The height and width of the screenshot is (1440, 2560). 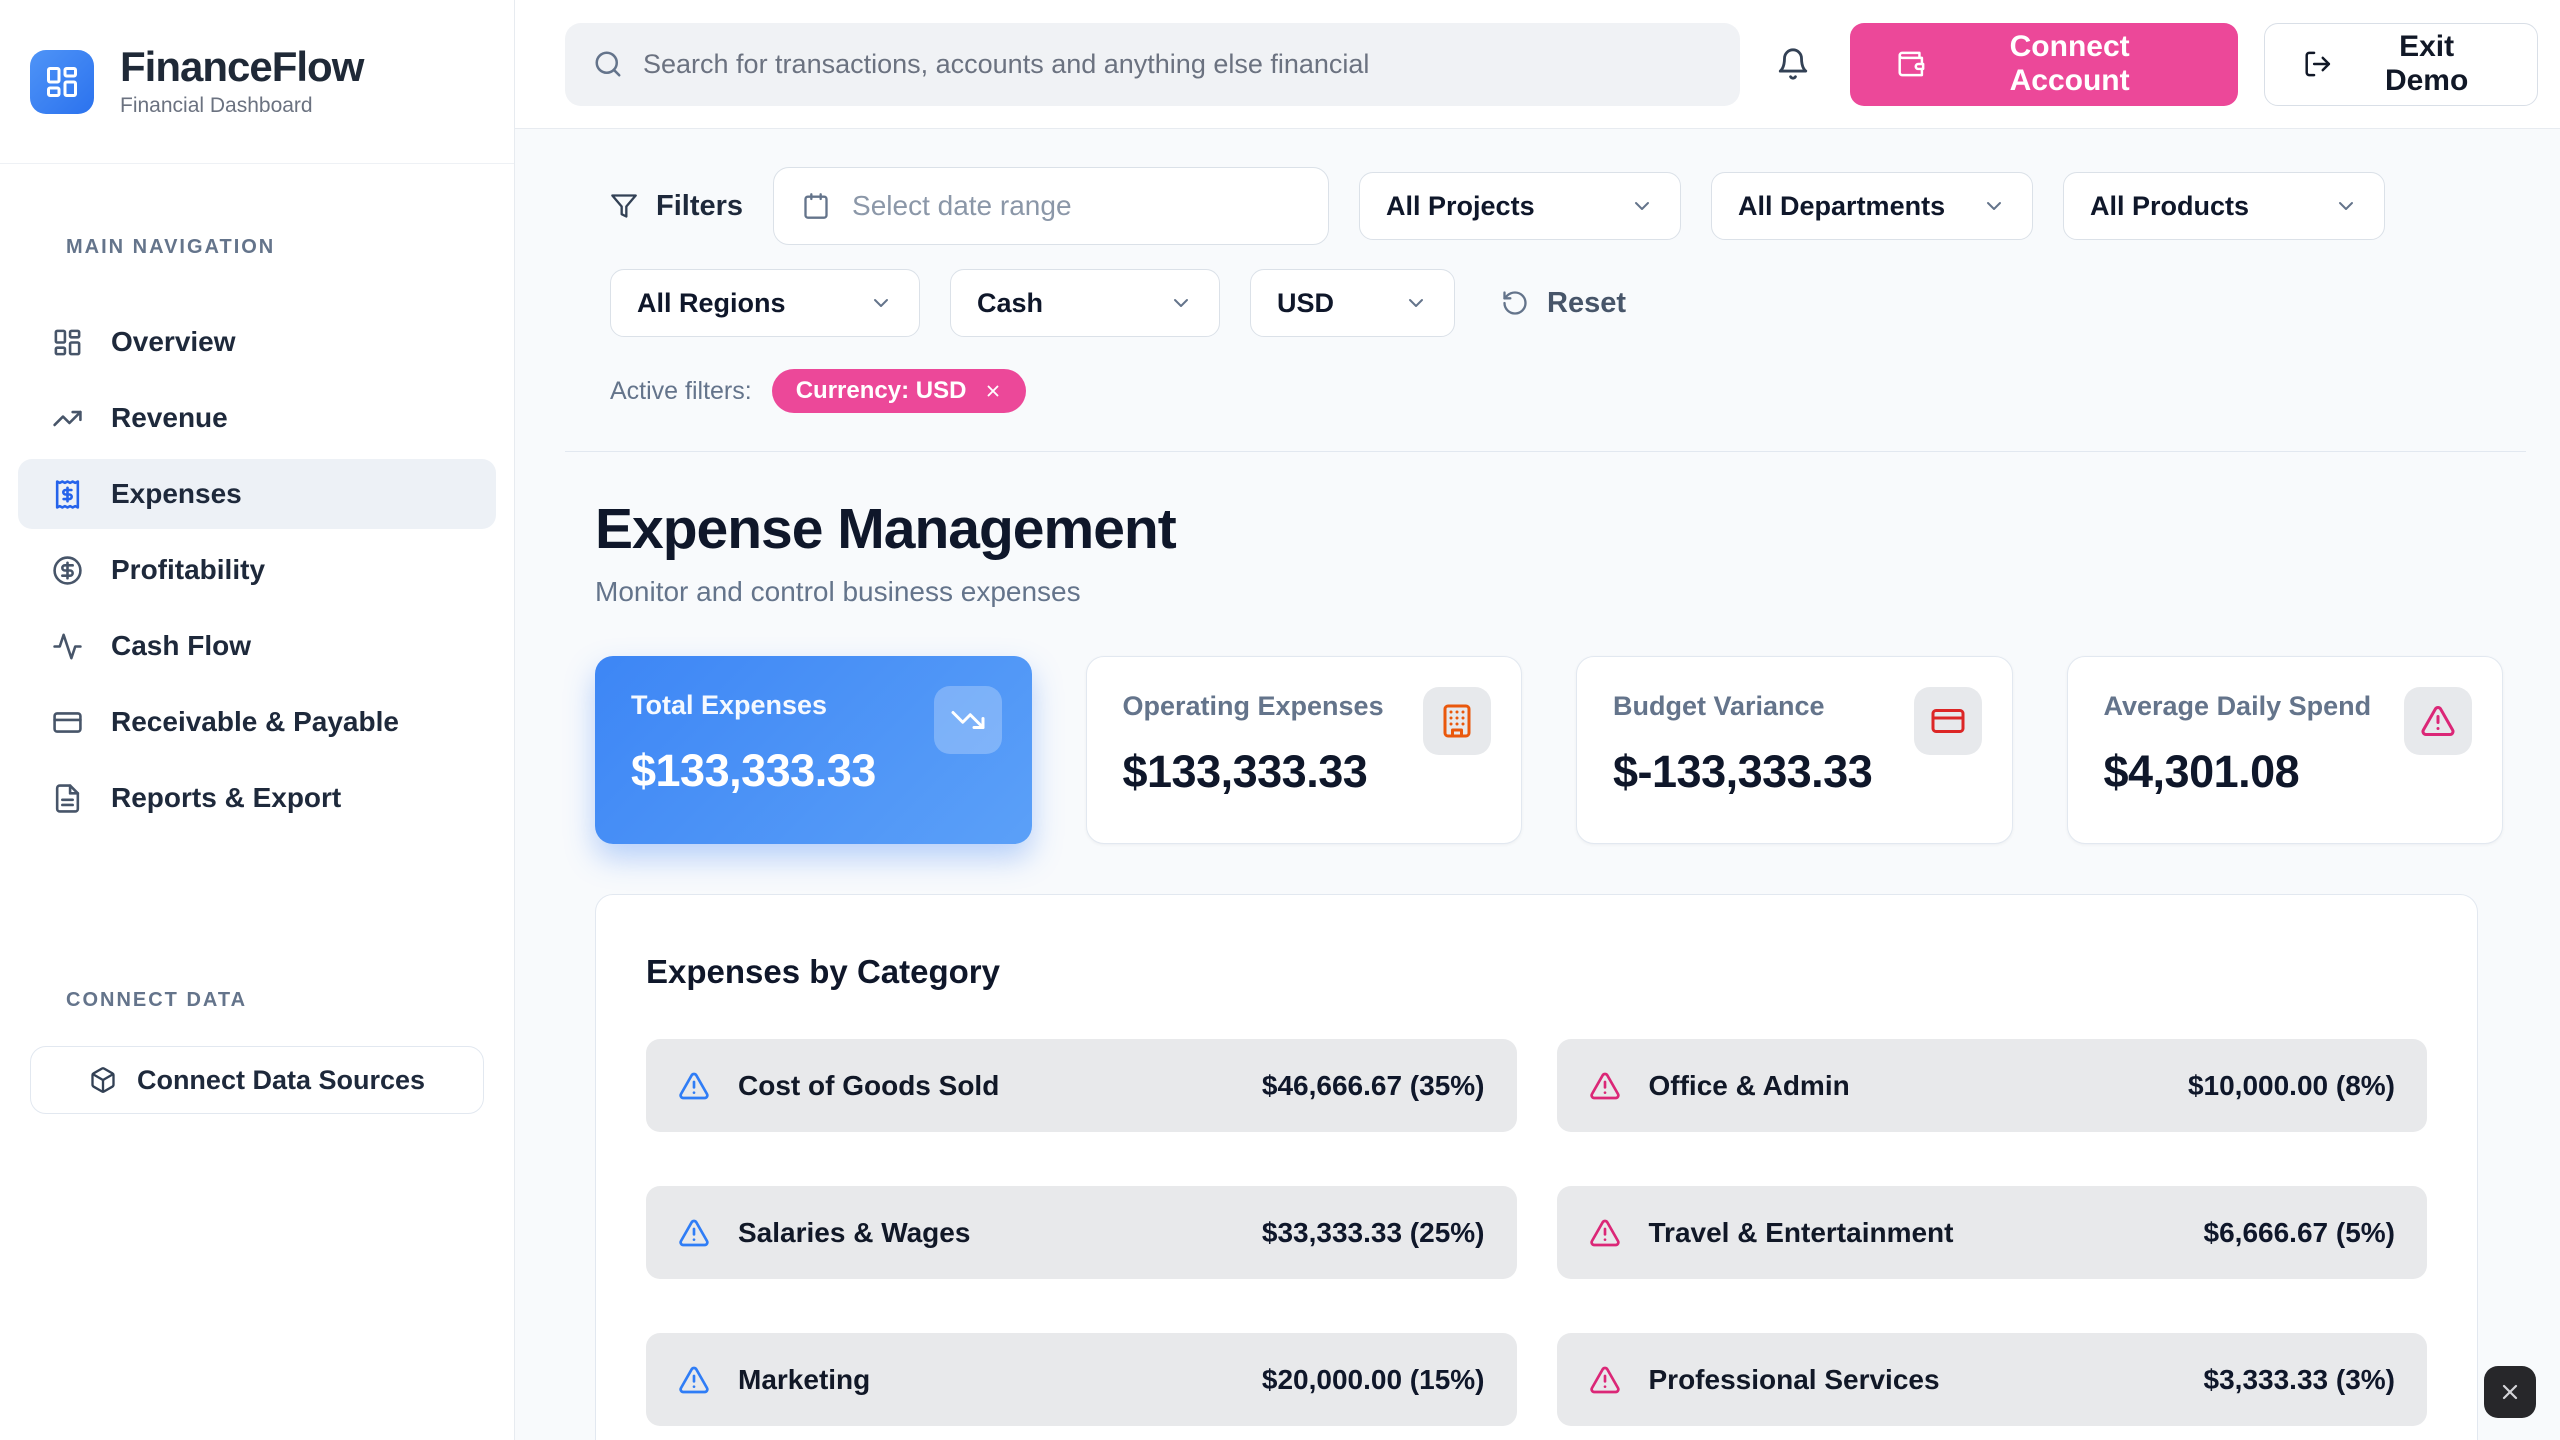 I want to click on activity-icon, so click(x=67, y=646).